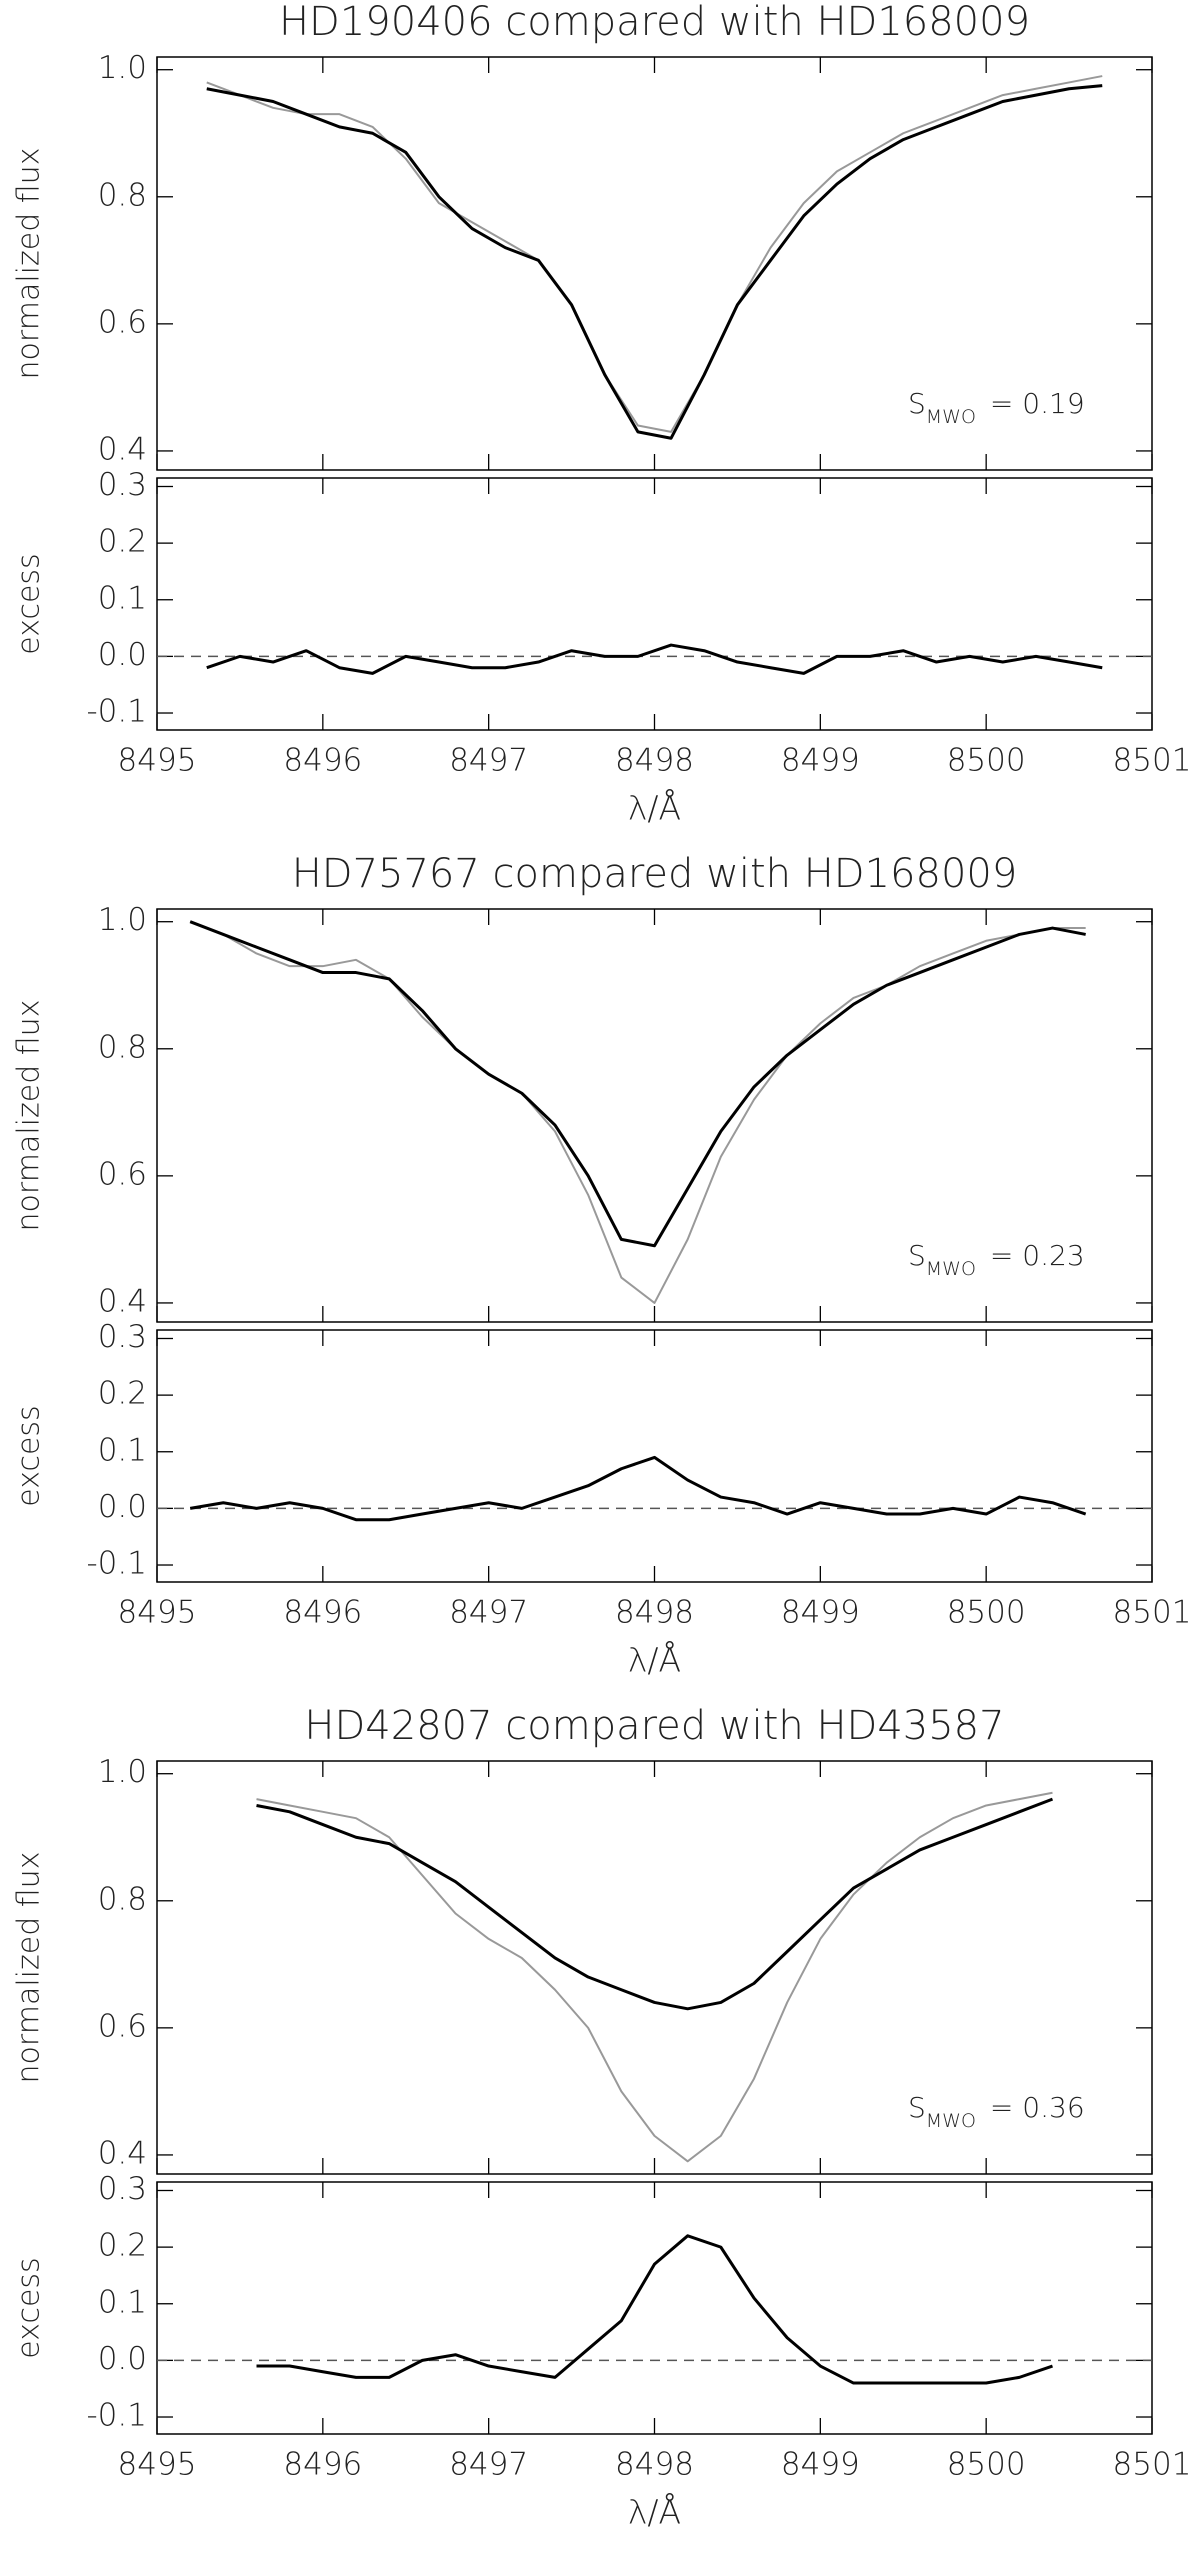 This screenshot has height=2569, width=1200. I want to click on annotation: SMWO = 0.36, so click(996, 2111).